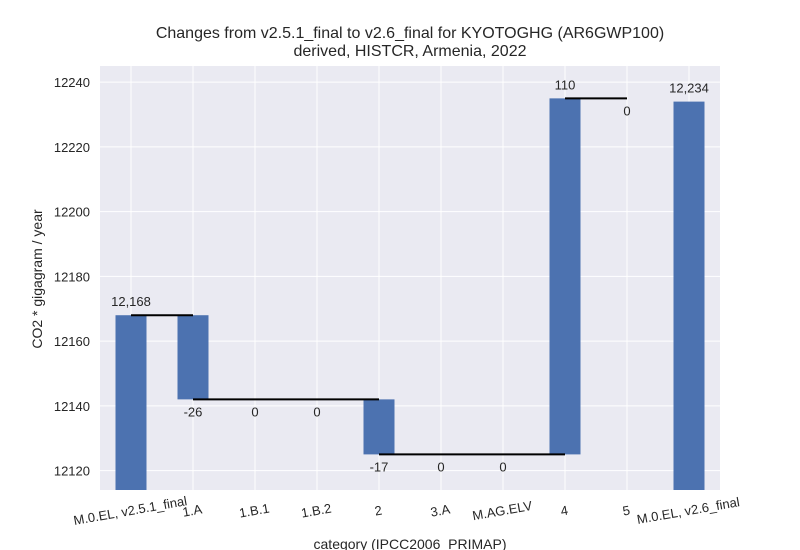 Image resolution: width=800 pixels, height=550 pixels. Describe the element at coordinates (72, 147) in the screenshot. I see `y-tick-label: 12220` at that location.